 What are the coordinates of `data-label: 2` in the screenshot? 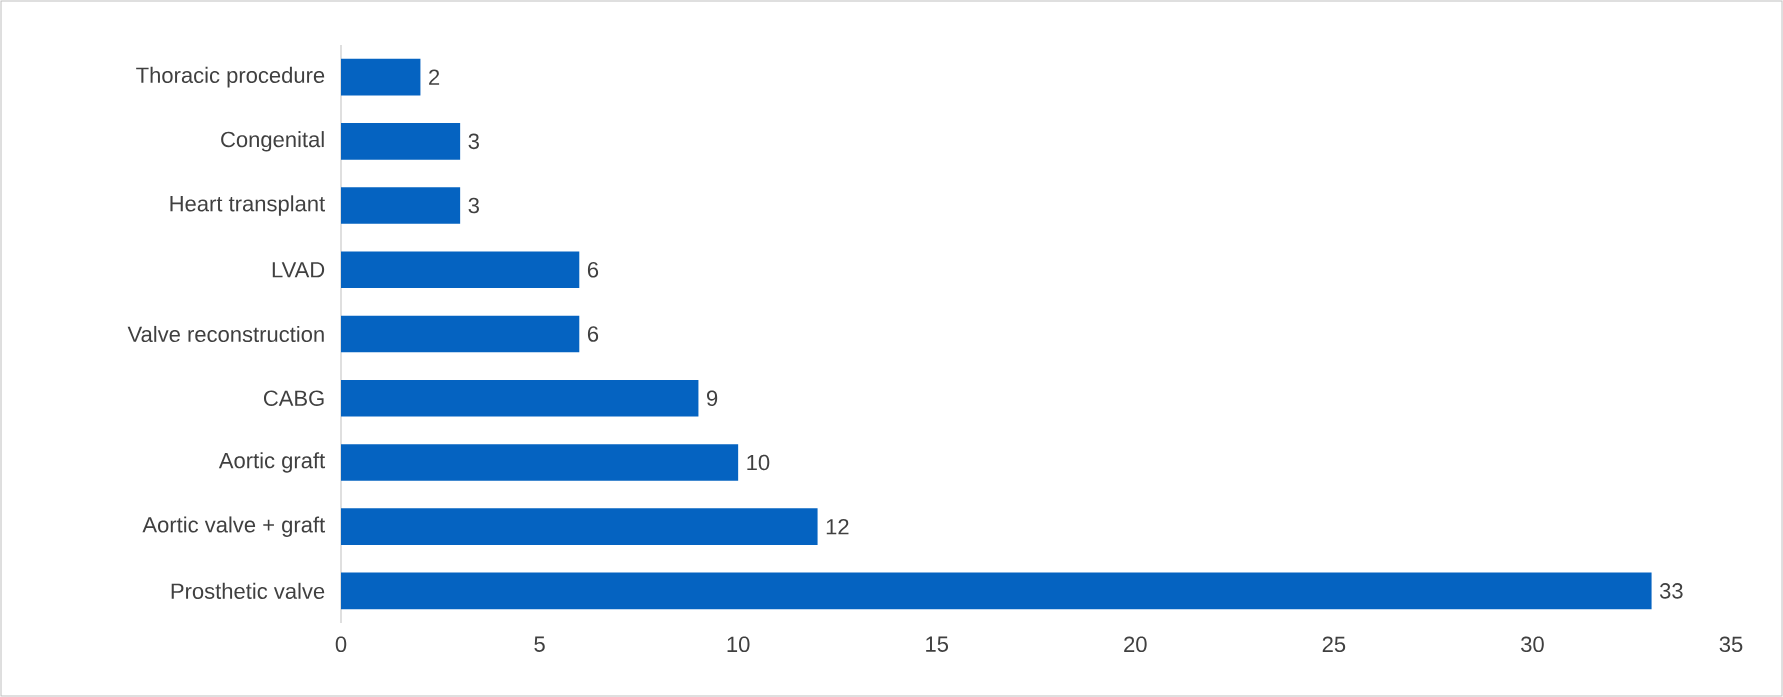 It's located at (434, 77).